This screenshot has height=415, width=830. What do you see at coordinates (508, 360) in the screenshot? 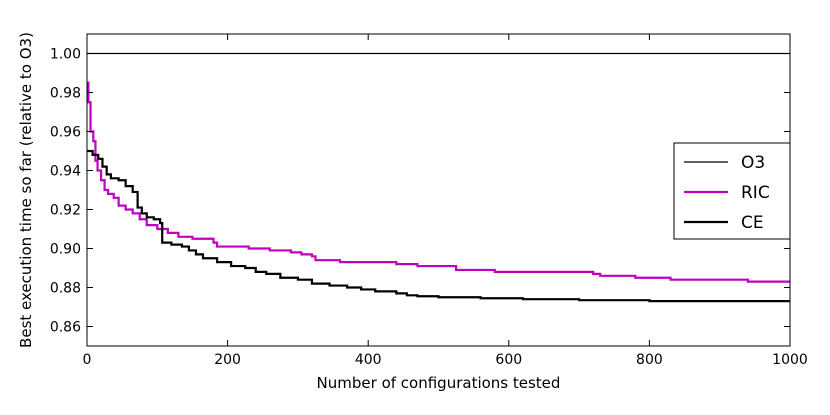
I see `x-tick-label: 600` at bounding box center [508, 360].